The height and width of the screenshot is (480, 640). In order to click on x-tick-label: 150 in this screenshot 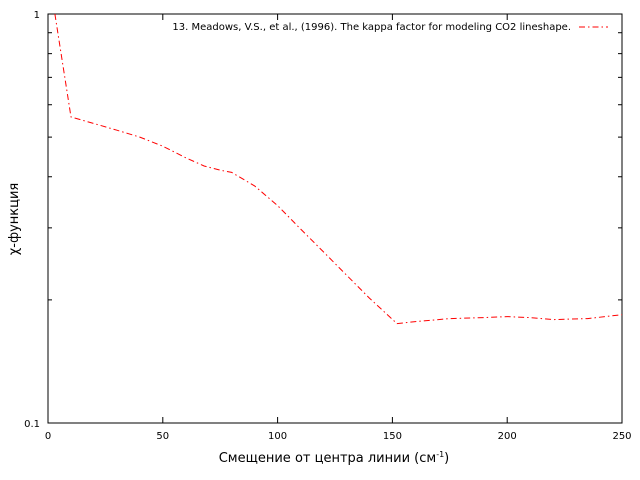, I will do `click(392, 436)`.